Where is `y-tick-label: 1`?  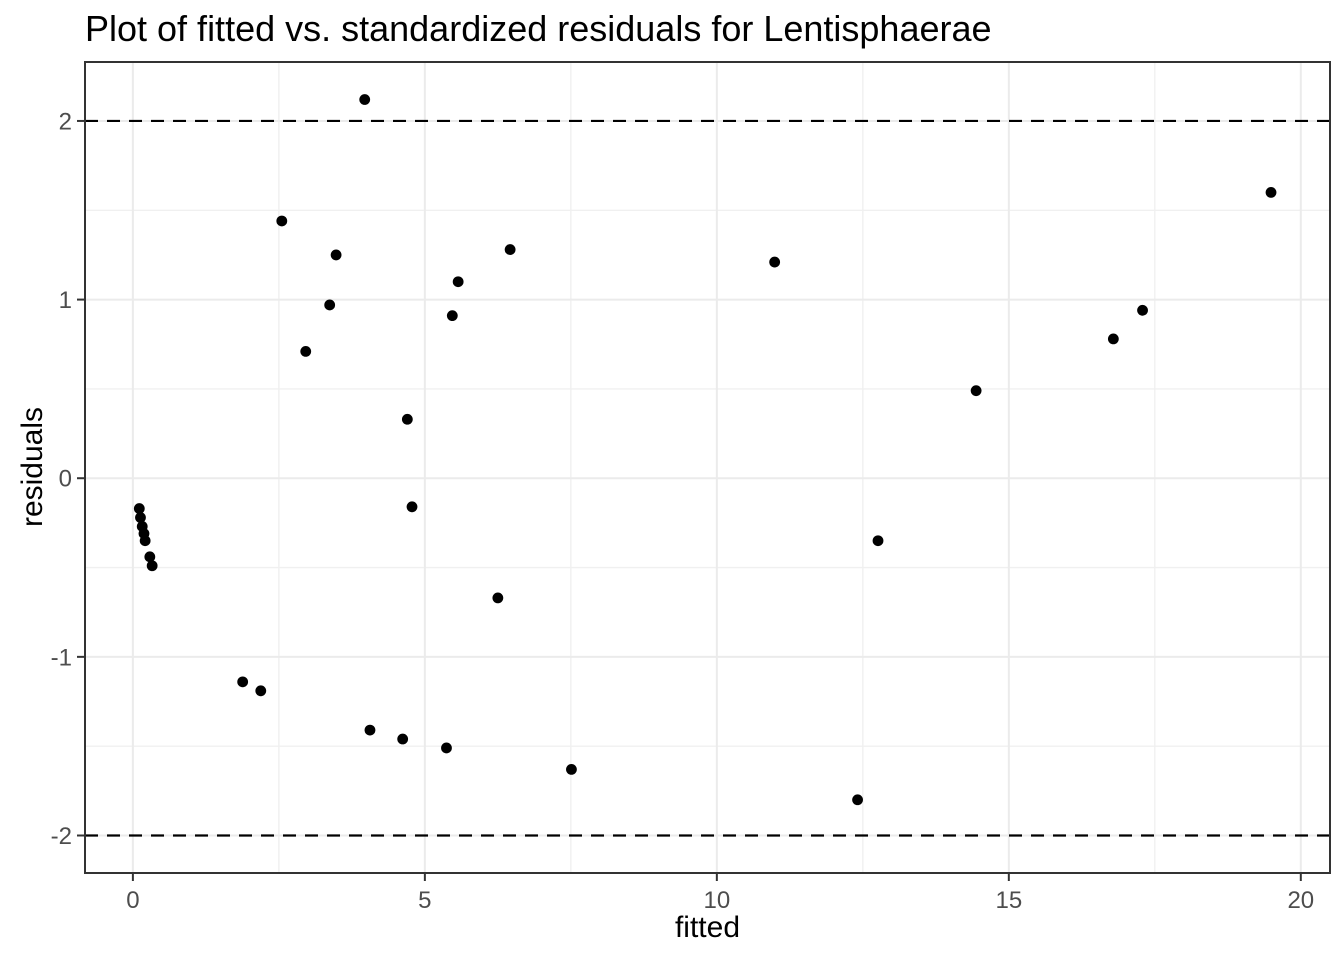
y-tick-label: 1 is located at coordinates (65, 300).